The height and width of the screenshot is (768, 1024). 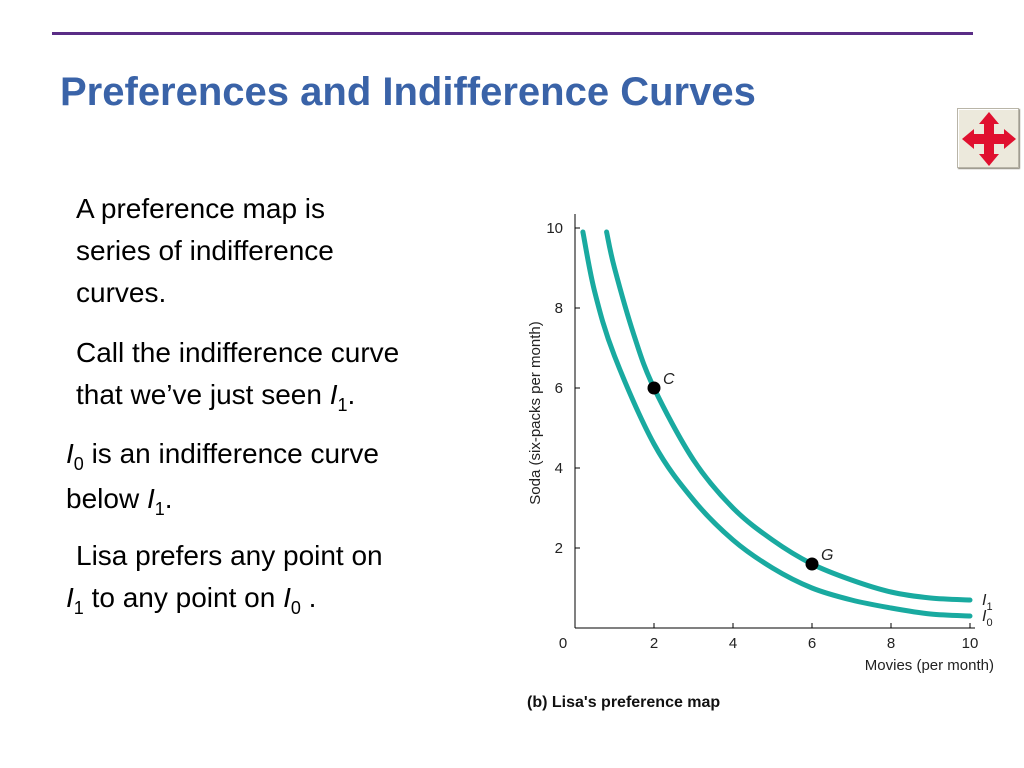 What do you see at coordinates (70, 453) in the screenshot?
I see `p3-var: I` at bounding box center [70, 453].